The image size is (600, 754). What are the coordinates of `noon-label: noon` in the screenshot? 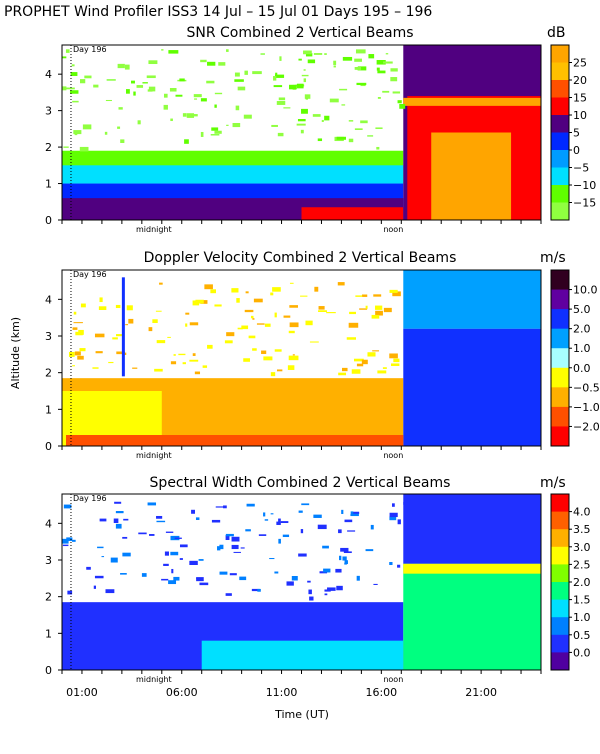 It's located at (393, 455).